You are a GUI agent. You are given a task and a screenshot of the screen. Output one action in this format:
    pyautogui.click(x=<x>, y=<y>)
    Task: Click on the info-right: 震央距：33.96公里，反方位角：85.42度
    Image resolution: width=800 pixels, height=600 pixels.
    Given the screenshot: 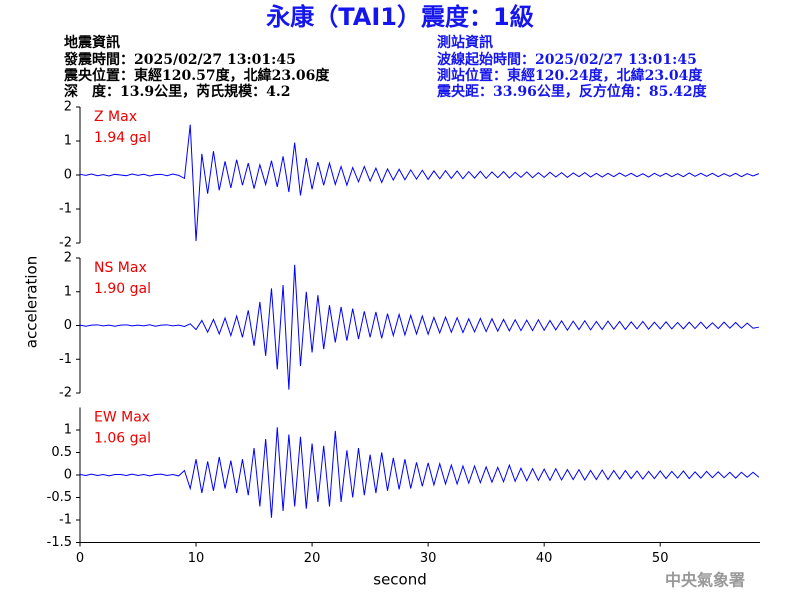 What is the action you would take?
    pyautogui.click(x=572, y=91)
    